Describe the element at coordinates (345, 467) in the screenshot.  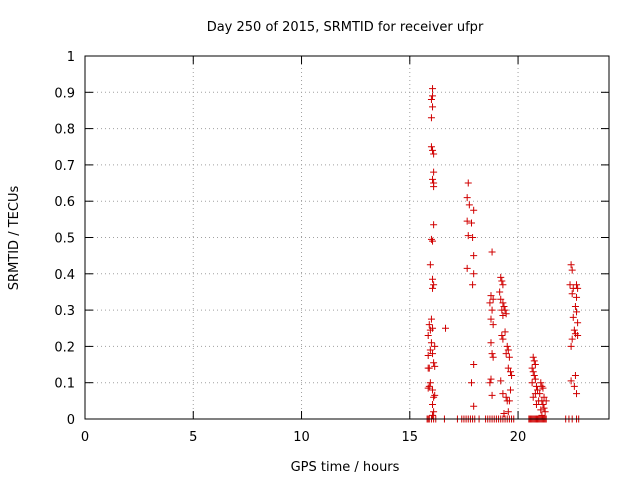
I see `x-axis-label: GPS time / hours` at that location.